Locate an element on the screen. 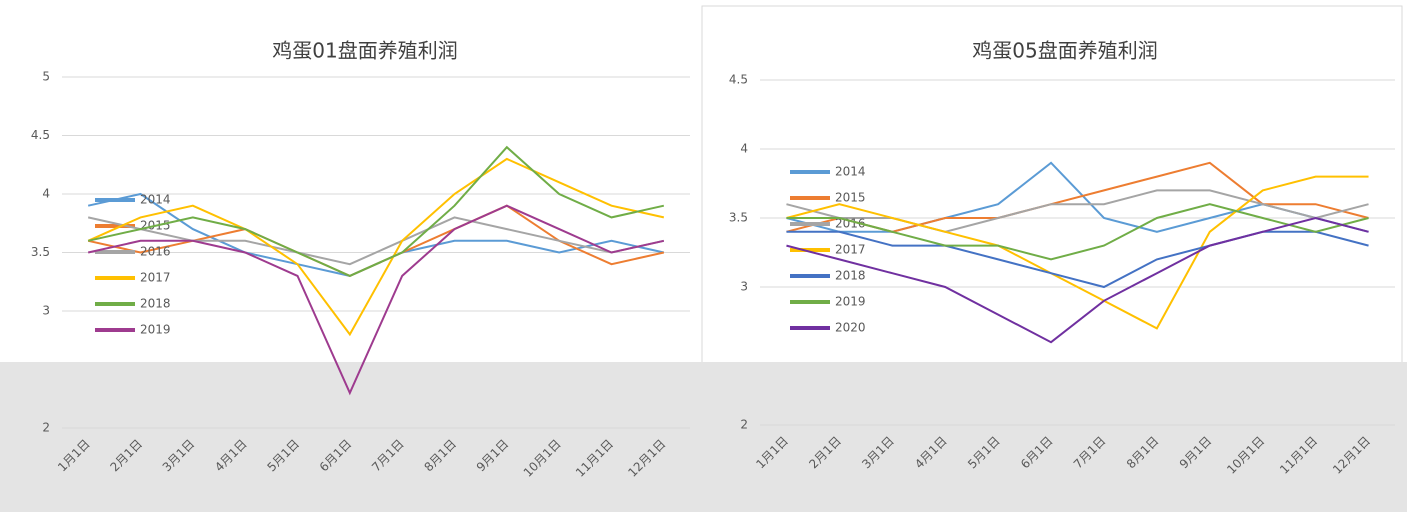 Image resolution: width=1407 pixels, height=512 pixels. chart-title: 鸡蛋05盘面养殖利润 is located at coordinates (1064, 51).